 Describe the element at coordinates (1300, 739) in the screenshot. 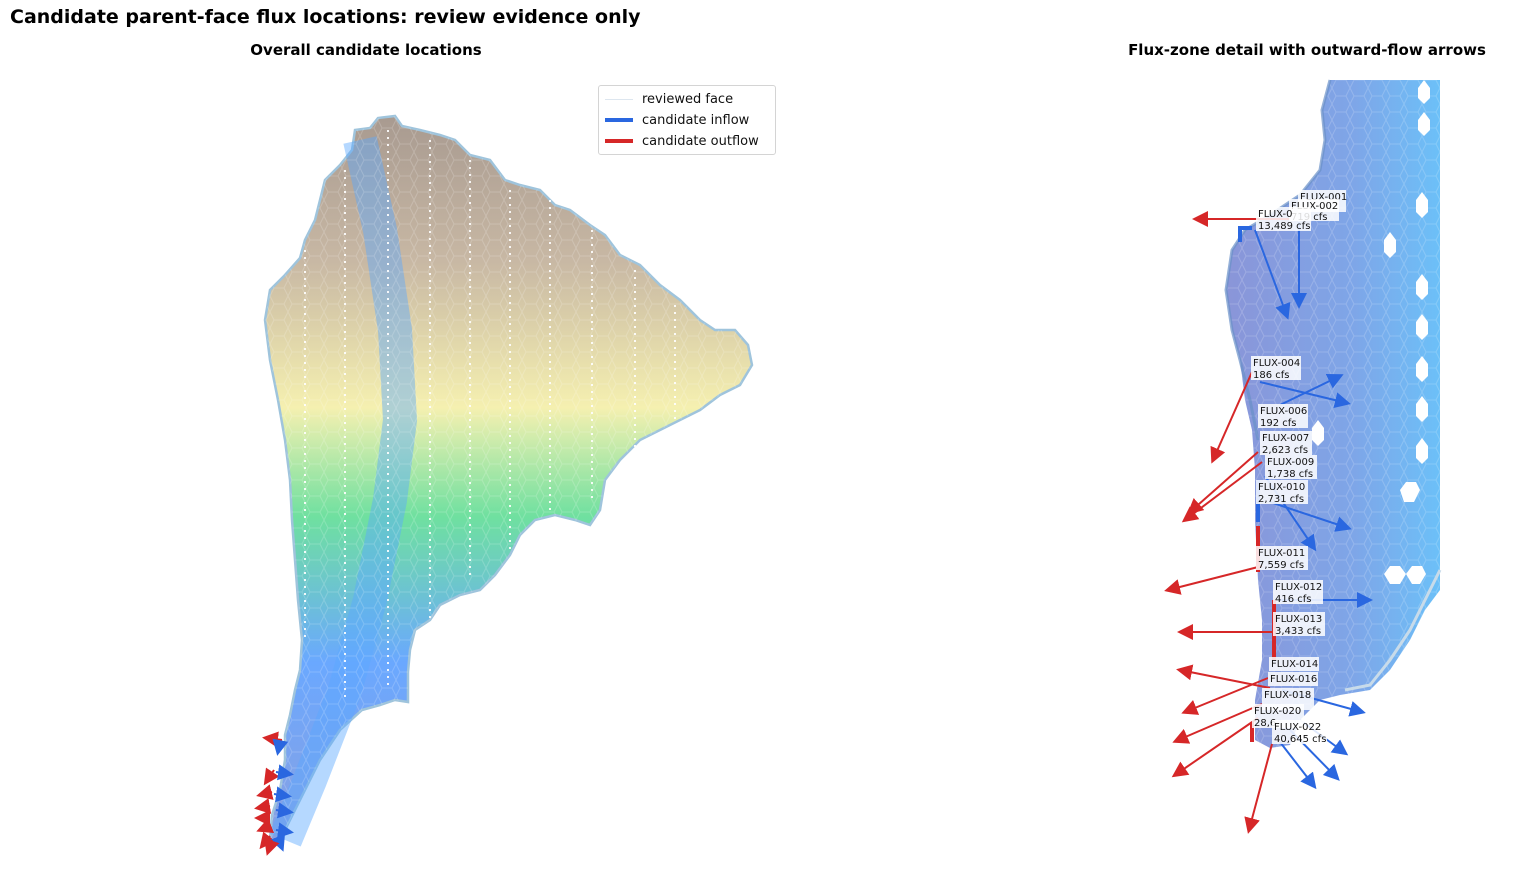

I see `flux-label-value: 40,645 cfs` at that location.